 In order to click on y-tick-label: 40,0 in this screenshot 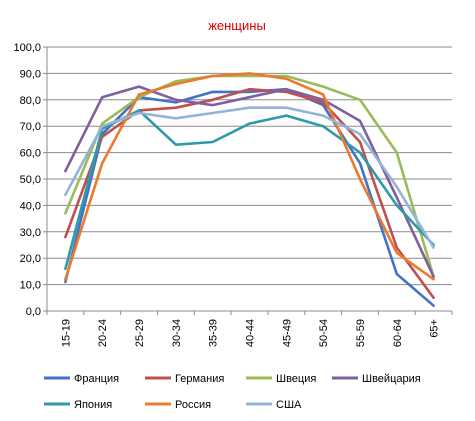, I will do `click(30, 206)`.